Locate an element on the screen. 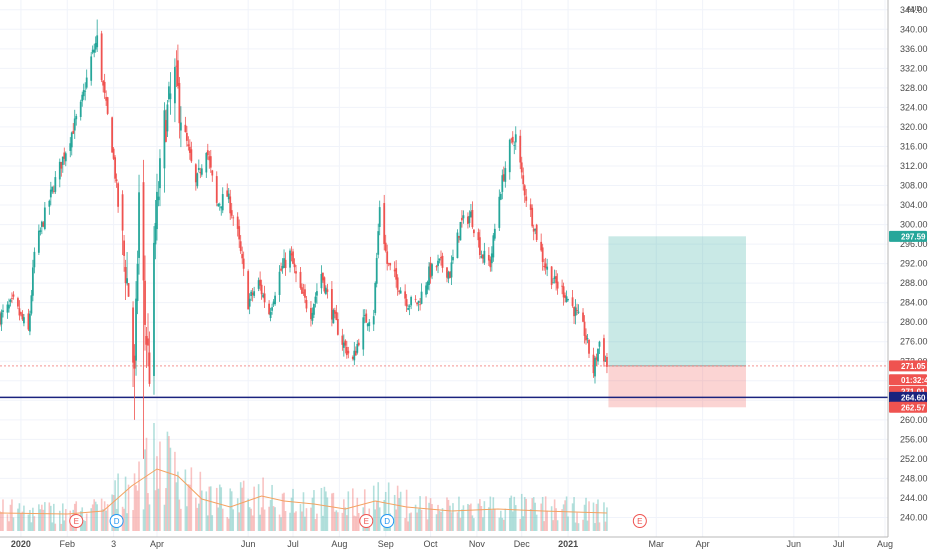 The height and width of the screenshot is (550, 932). last-price-label: 271.05 is located at coordinates (913, 366).